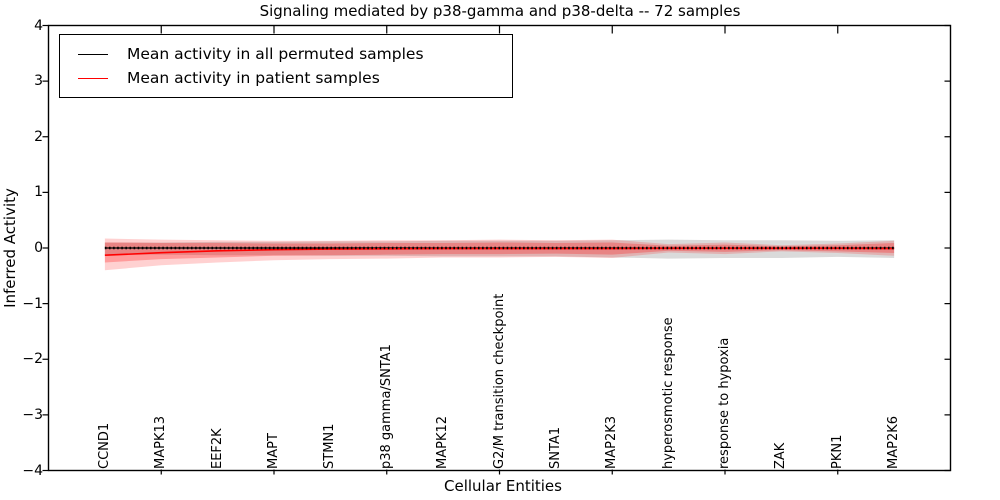  Describe the element at coordinates (386, 406) in the screenshot. I see `x-tick-label: p38 gamma/SNTA1` at that location.